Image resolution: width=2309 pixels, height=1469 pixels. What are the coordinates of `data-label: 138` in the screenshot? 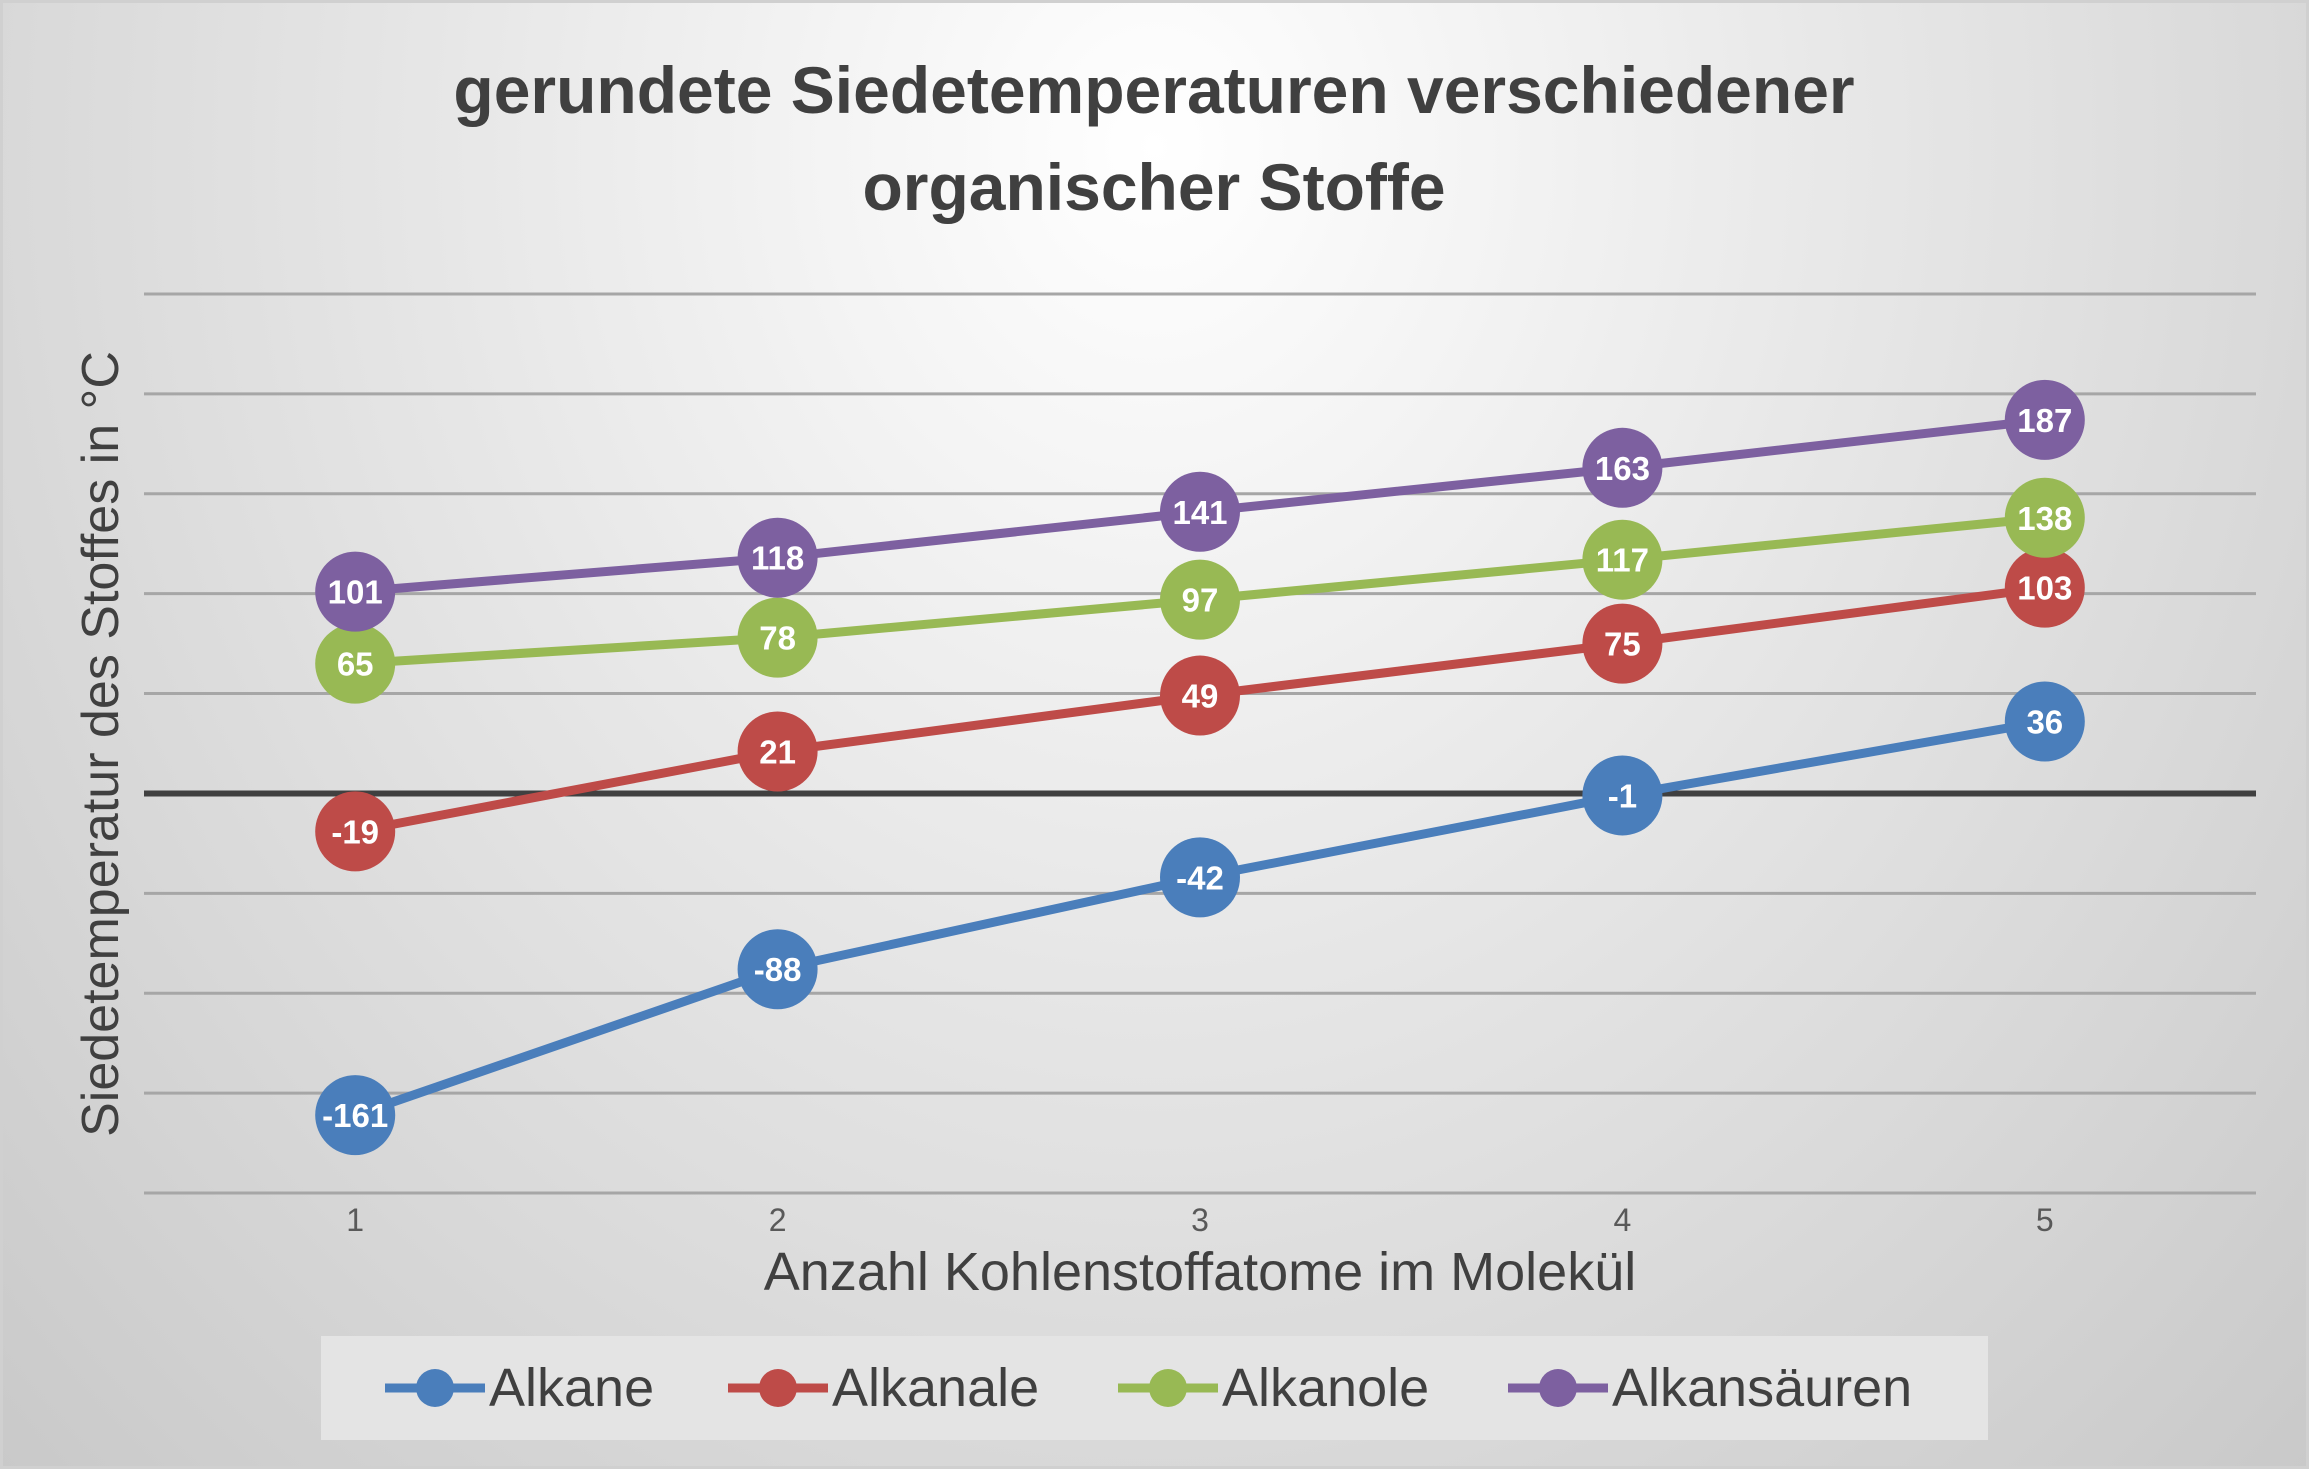 It's located at (2044, 518).